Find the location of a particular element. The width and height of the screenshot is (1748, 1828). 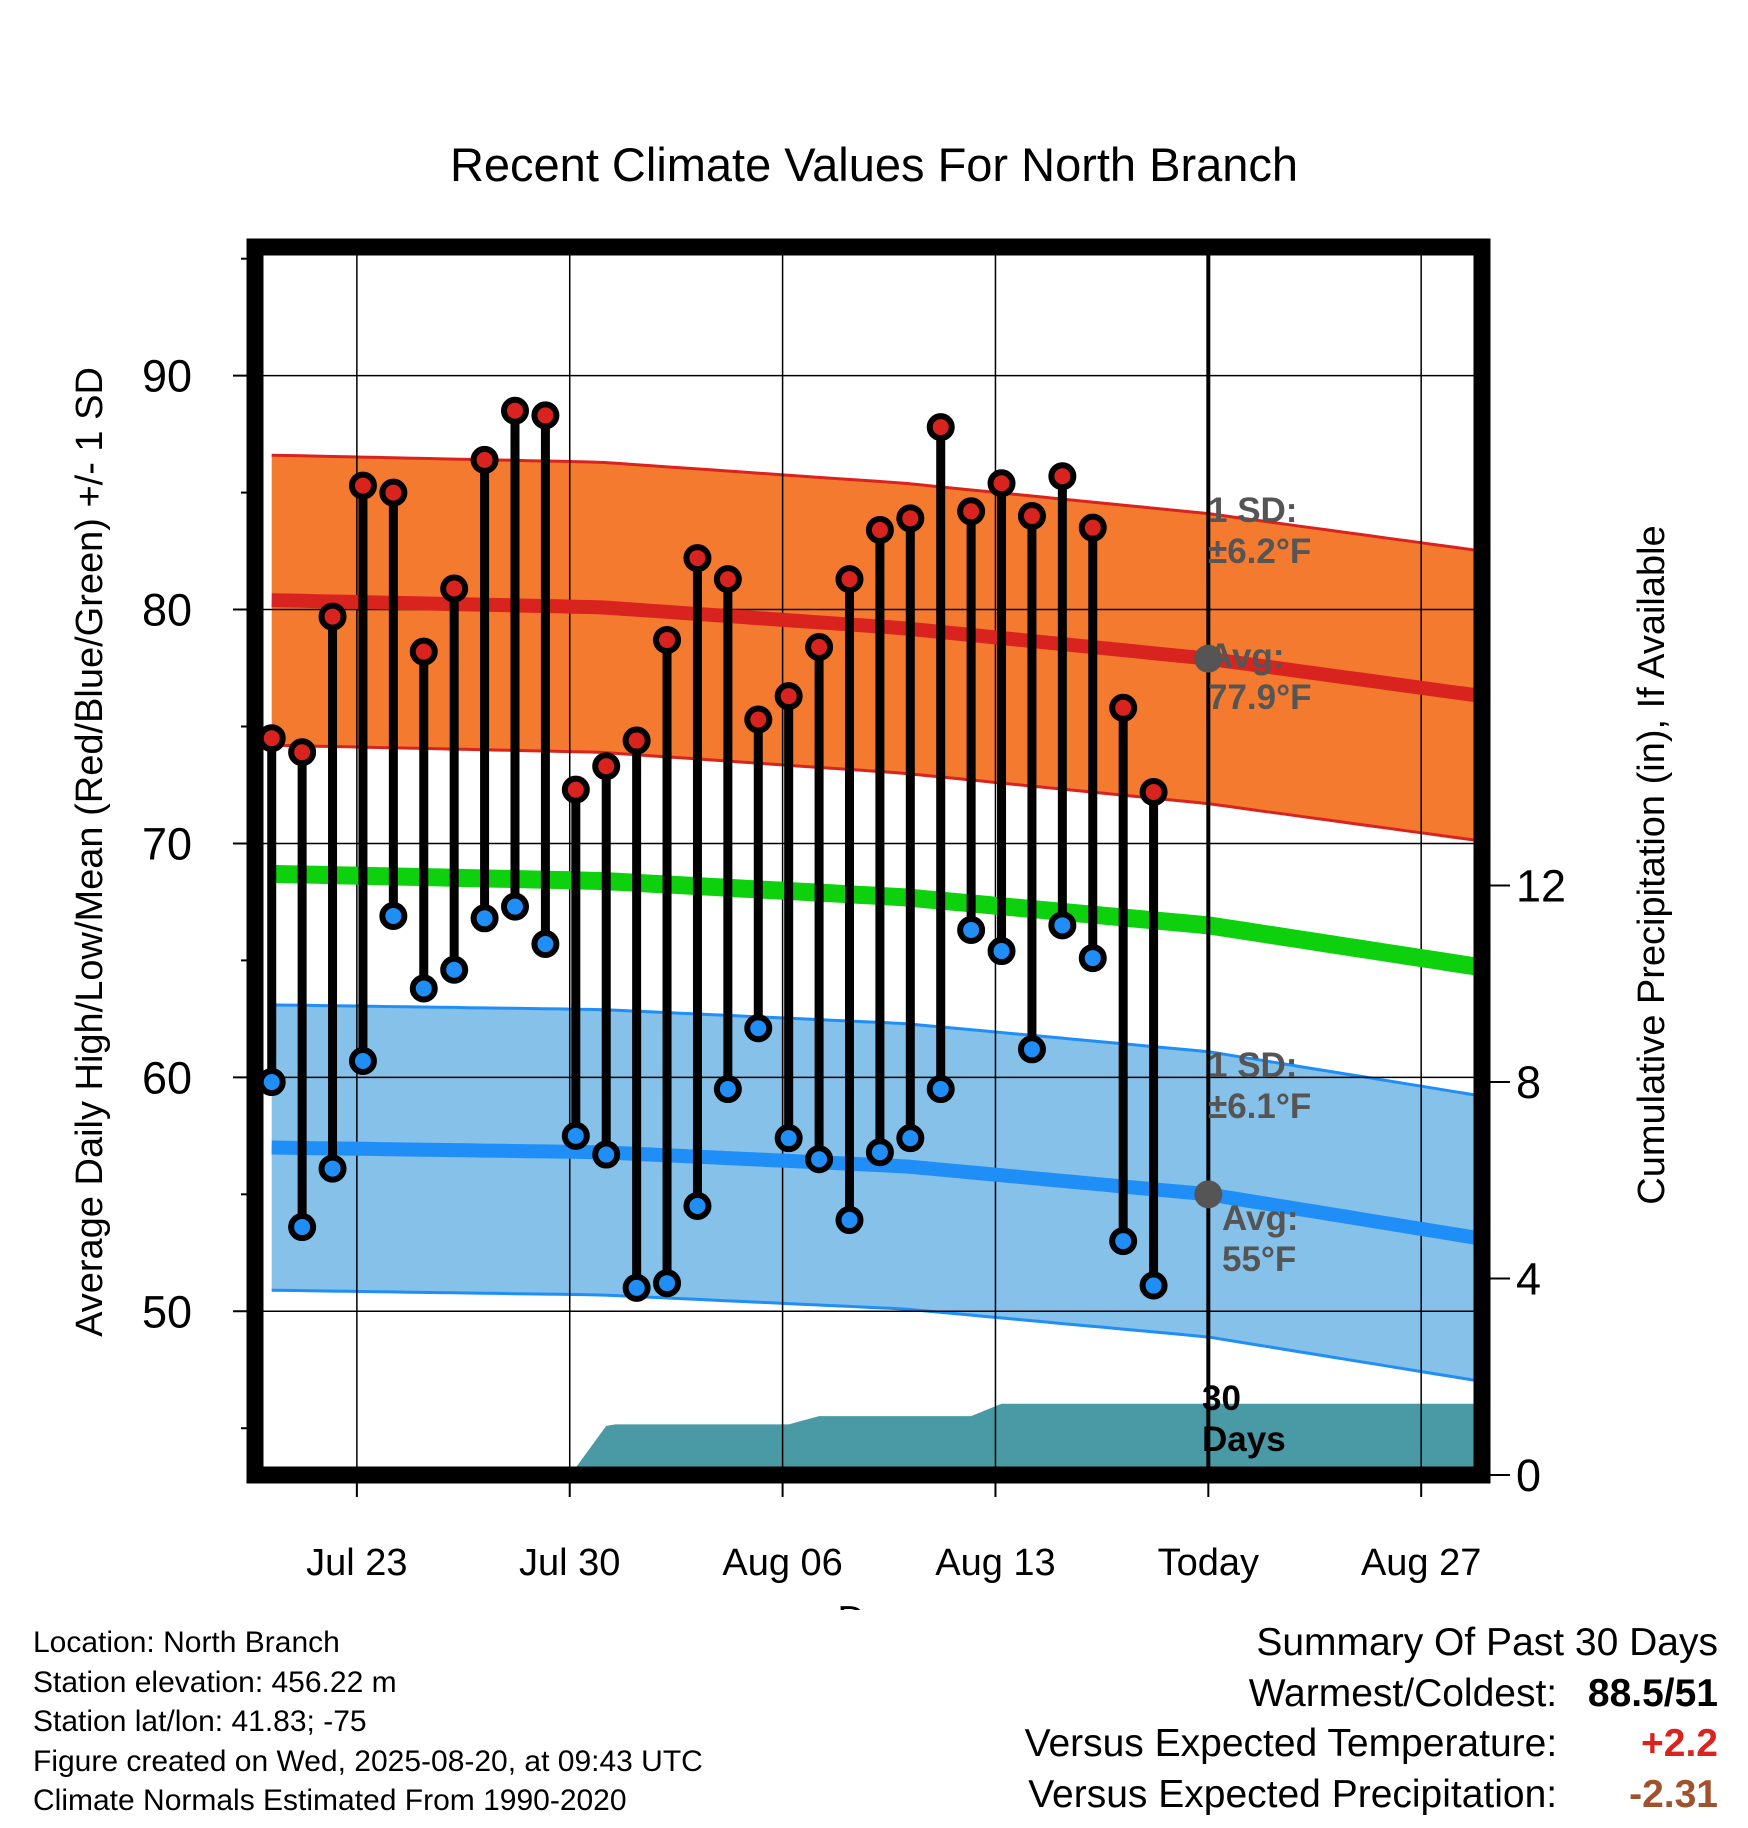

y-tick-label: 80 is located at coordinates (167, 610).